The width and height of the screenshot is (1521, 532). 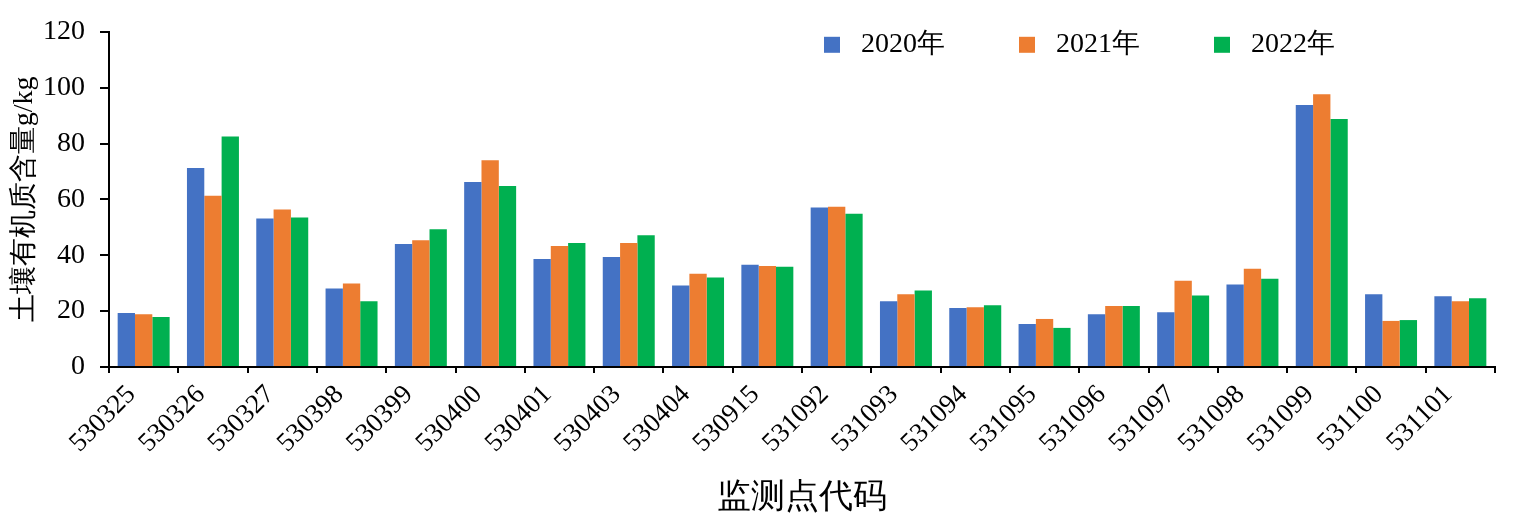 I want to click on y-tick-label: 60, so click(x=71, y=197).